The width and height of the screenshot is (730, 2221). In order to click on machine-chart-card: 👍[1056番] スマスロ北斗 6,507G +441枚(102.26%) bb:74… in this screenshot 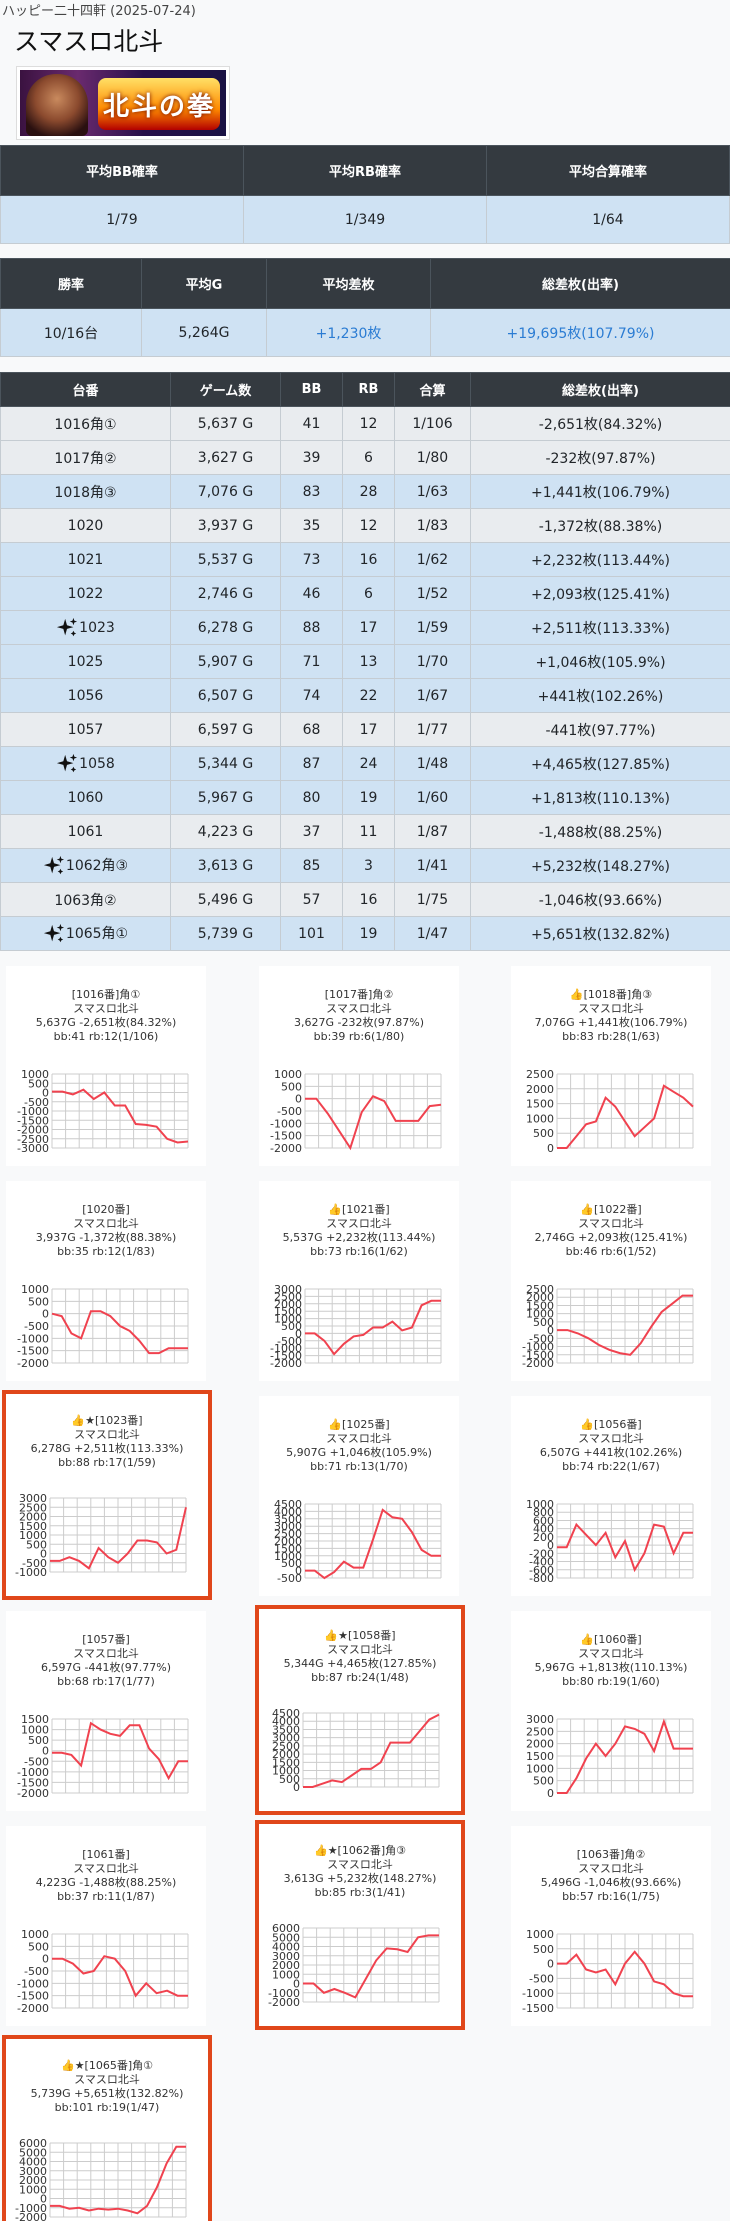, I will do `click(611, 1496)`.